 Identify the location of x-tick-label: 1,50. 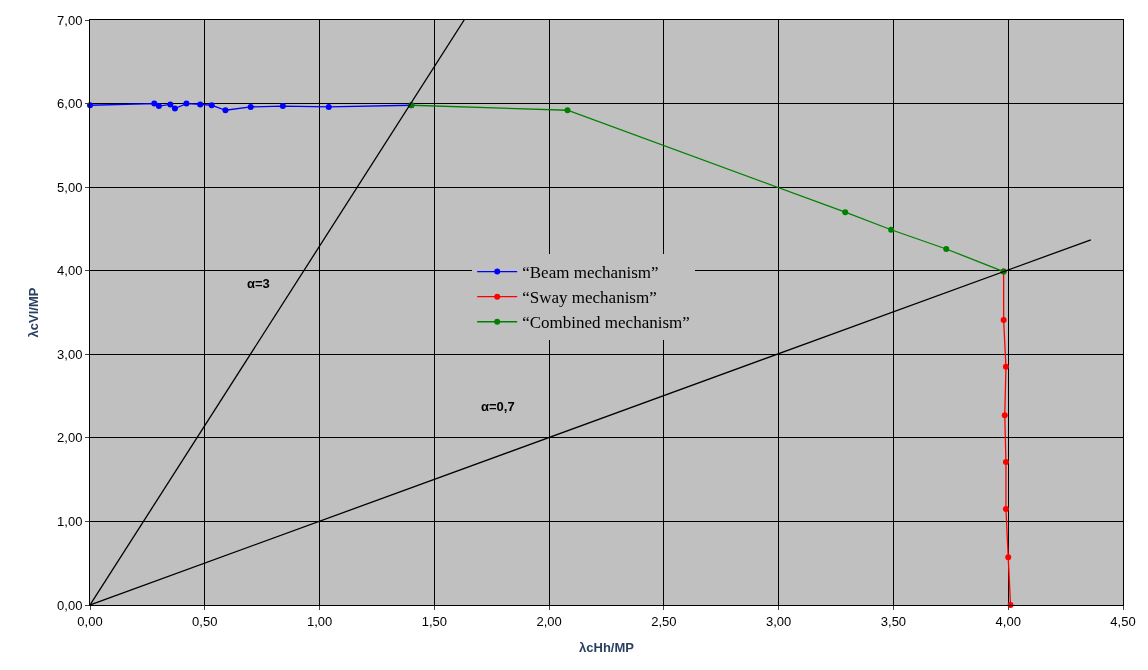
(434, 621).